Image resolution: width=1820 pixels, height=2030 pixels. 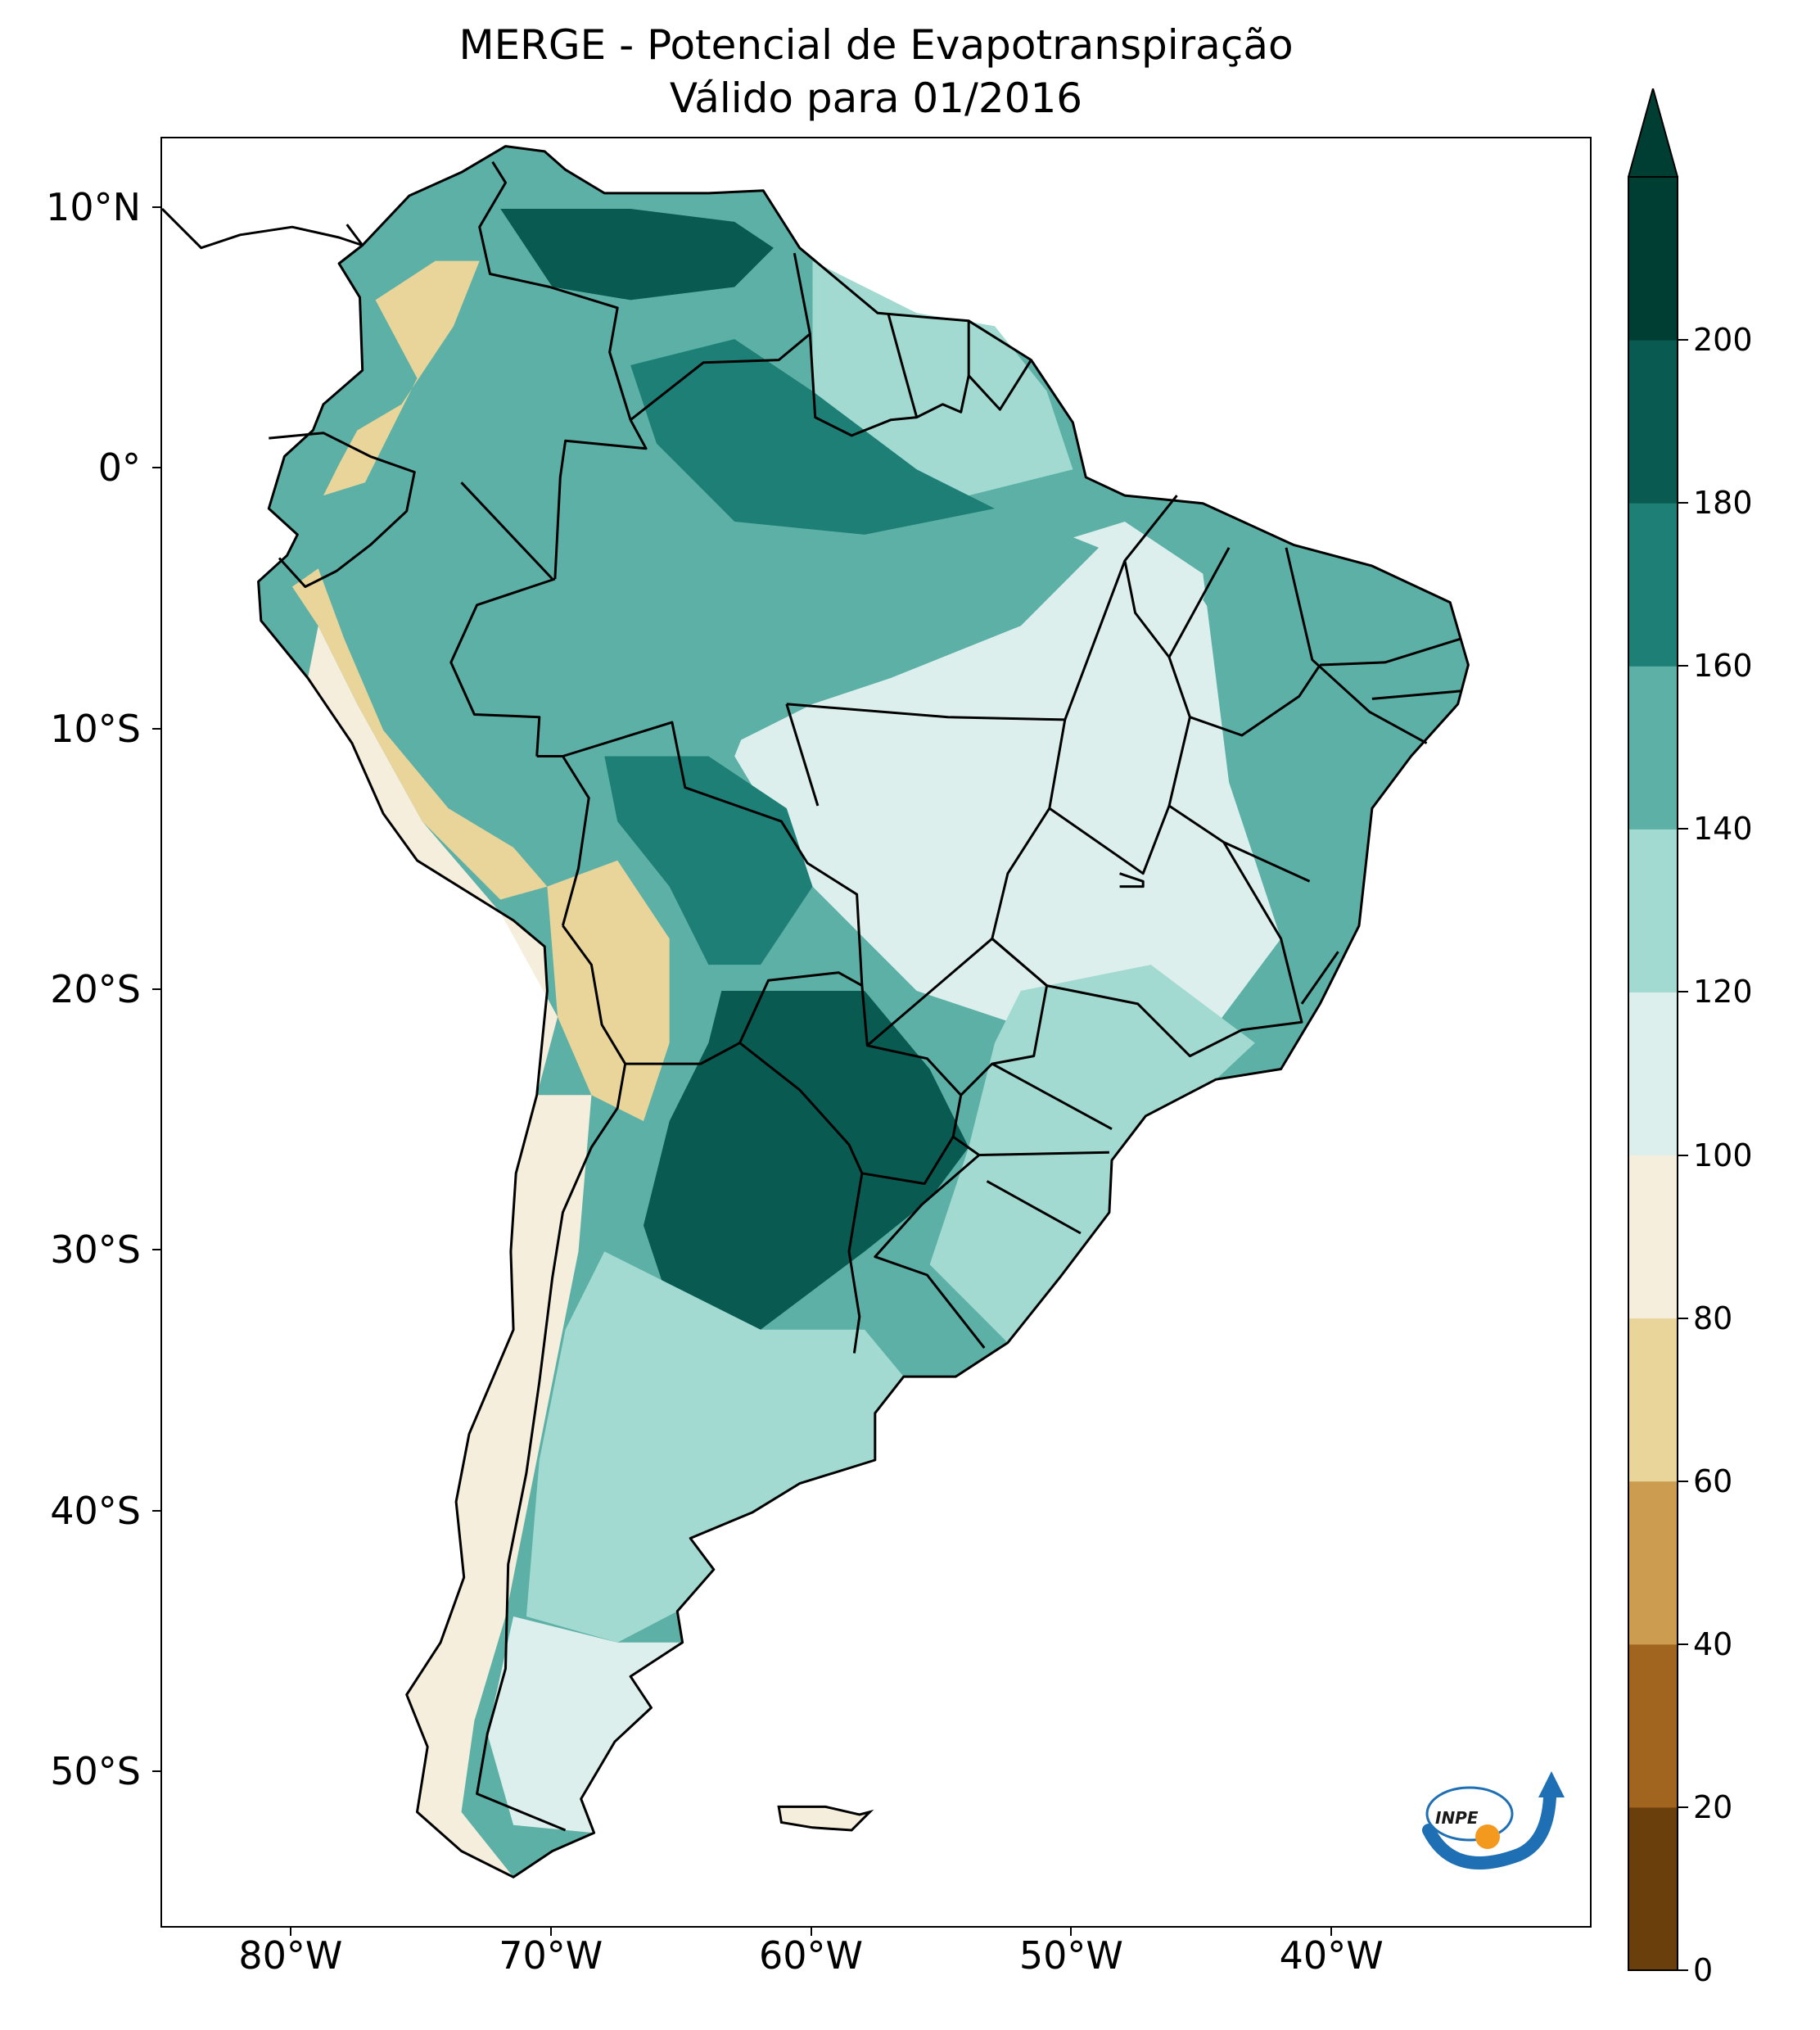 I want to click on colorbar-label: 20, so click(x=1713, y=1806).